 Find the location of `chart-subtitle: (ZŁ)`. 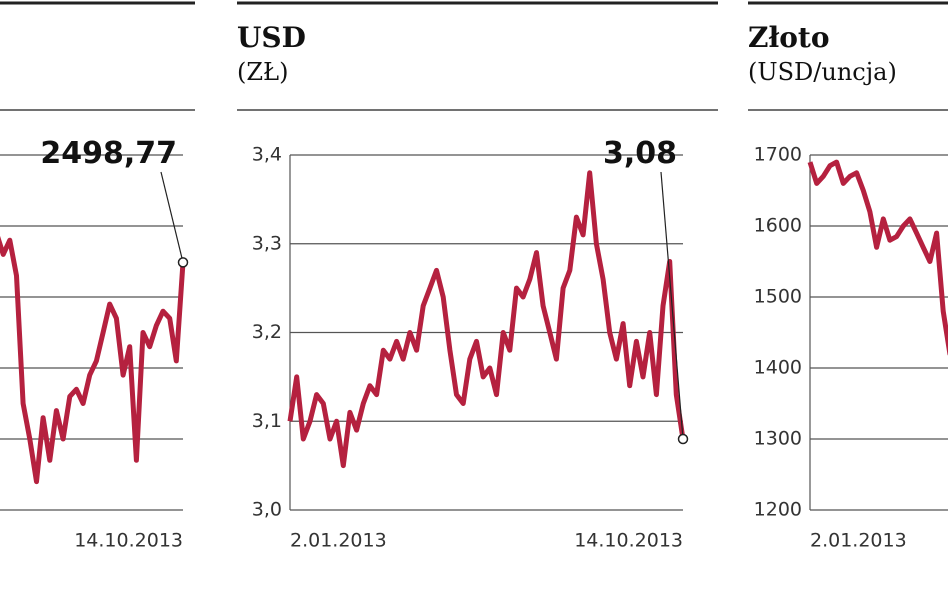

chart-subtitle: (ZŁ) is located at coordinates (262, 72).